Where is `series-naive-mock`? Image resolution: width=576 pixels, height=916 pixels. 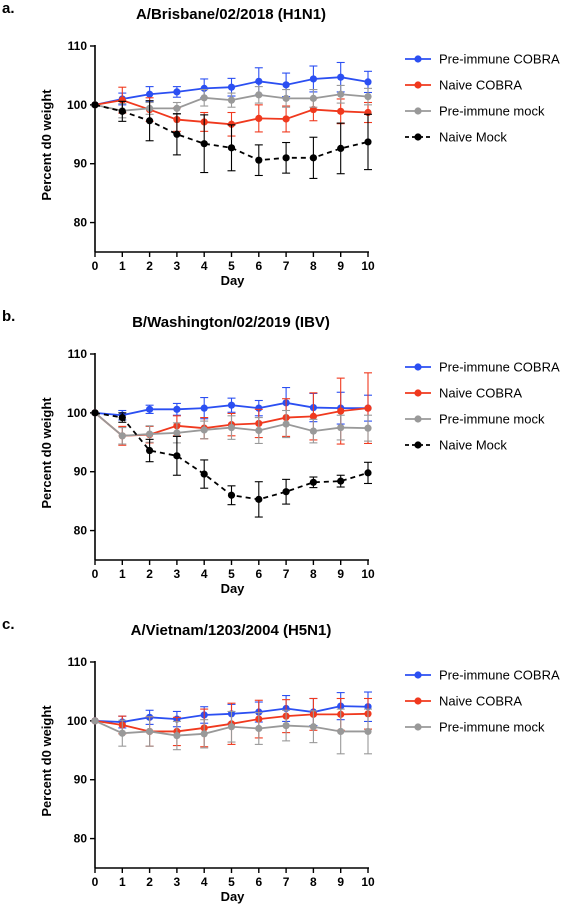
series-naive-mock is located at coordinates (231, 139).